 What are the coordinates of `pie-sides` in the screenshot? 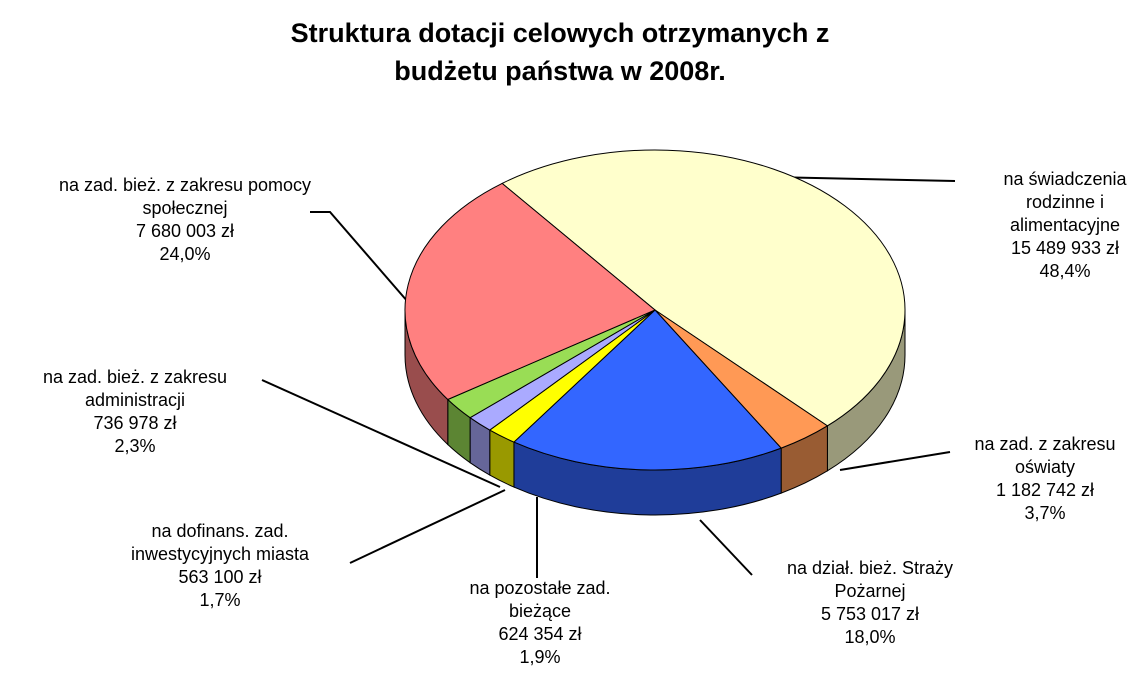 It's located at (655, 412).